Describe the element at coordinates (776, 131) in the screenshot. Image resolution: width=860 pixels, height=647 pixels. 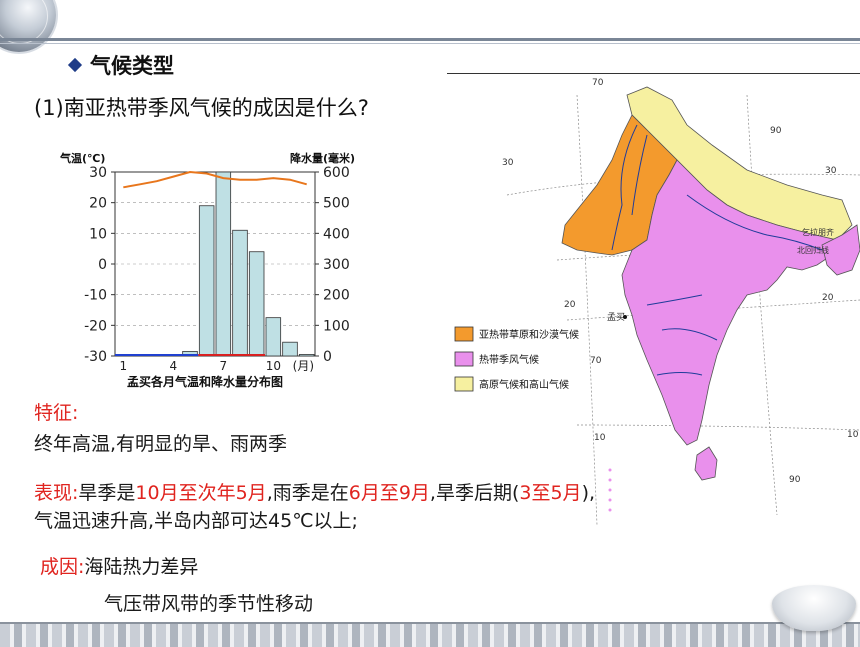
I see `lon-label-90-top: 90` at that location.